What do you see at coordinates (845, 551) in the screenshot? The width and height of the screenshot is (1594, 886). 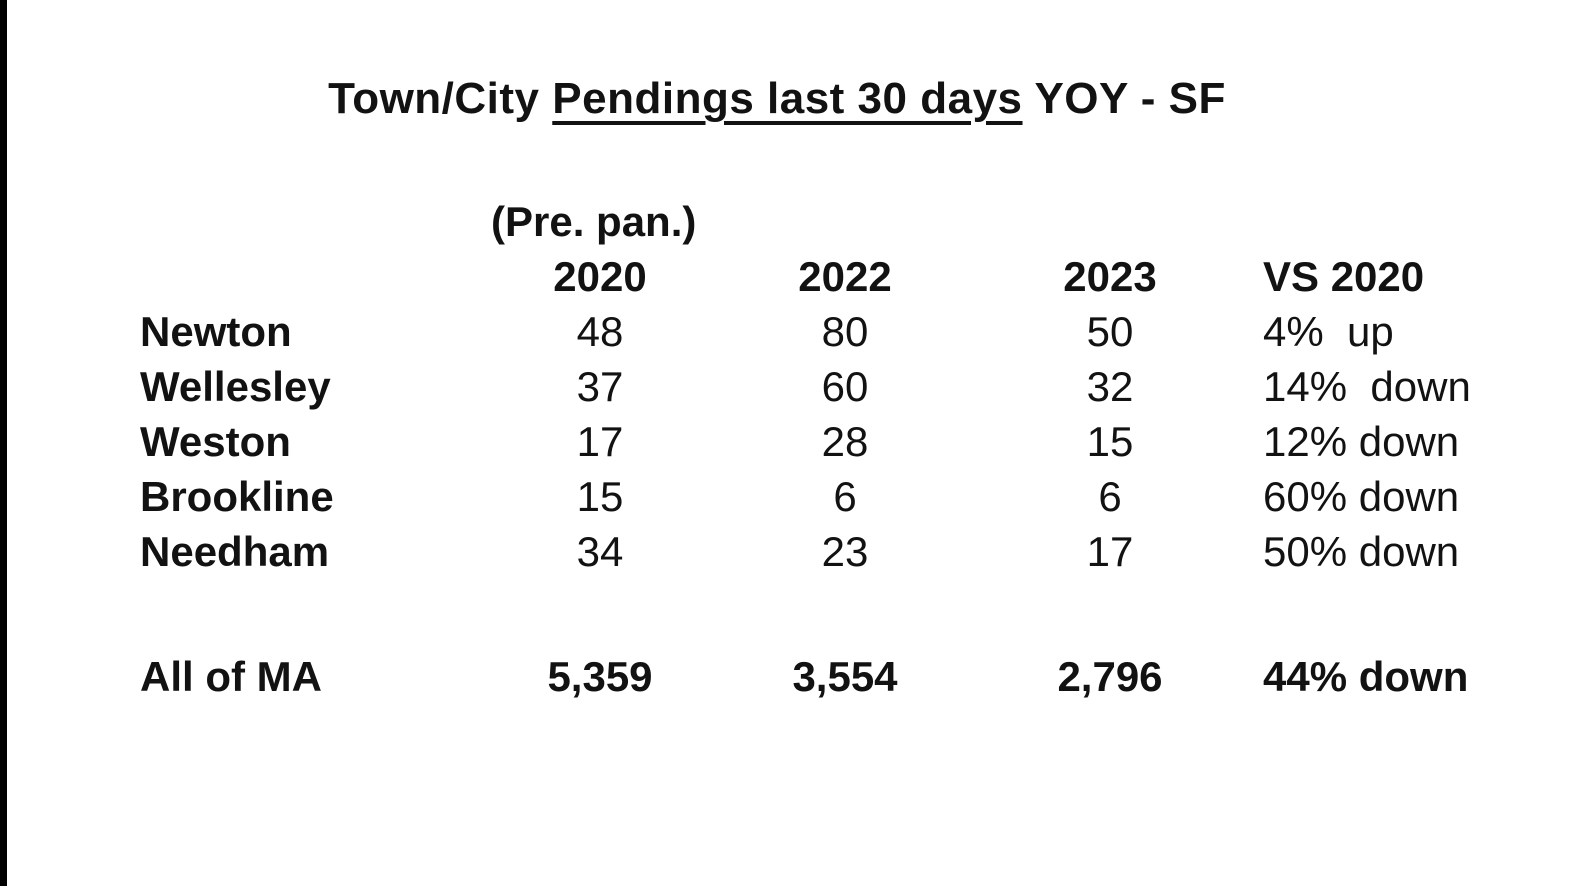 I see `value-2022: 23` at bounding box center [845, 551].